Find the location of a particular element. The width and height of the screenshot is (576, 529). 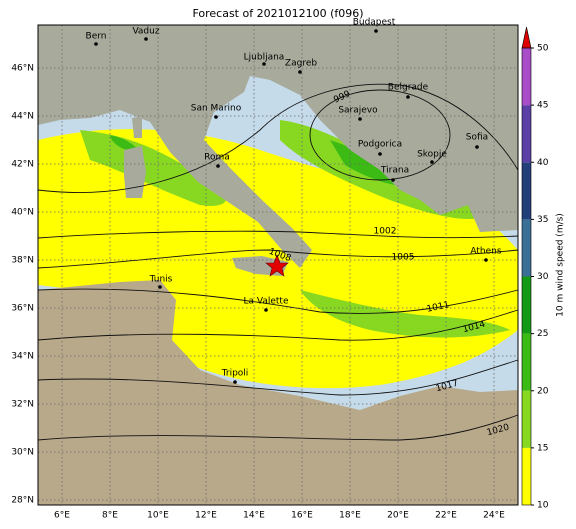

city-label: Bern is located at coordinates (96, 37).